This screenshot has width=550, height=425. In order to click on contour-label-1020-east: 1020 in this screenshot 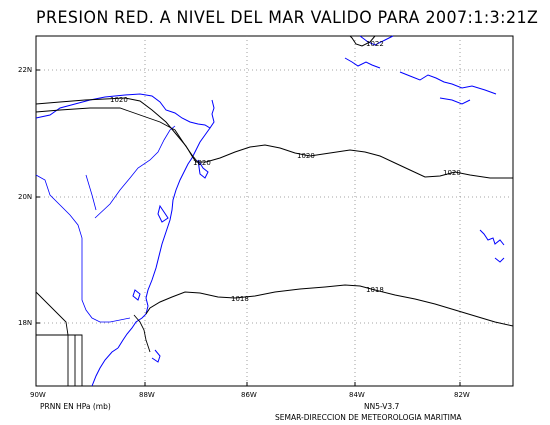, I will do `click(452, 173)`.